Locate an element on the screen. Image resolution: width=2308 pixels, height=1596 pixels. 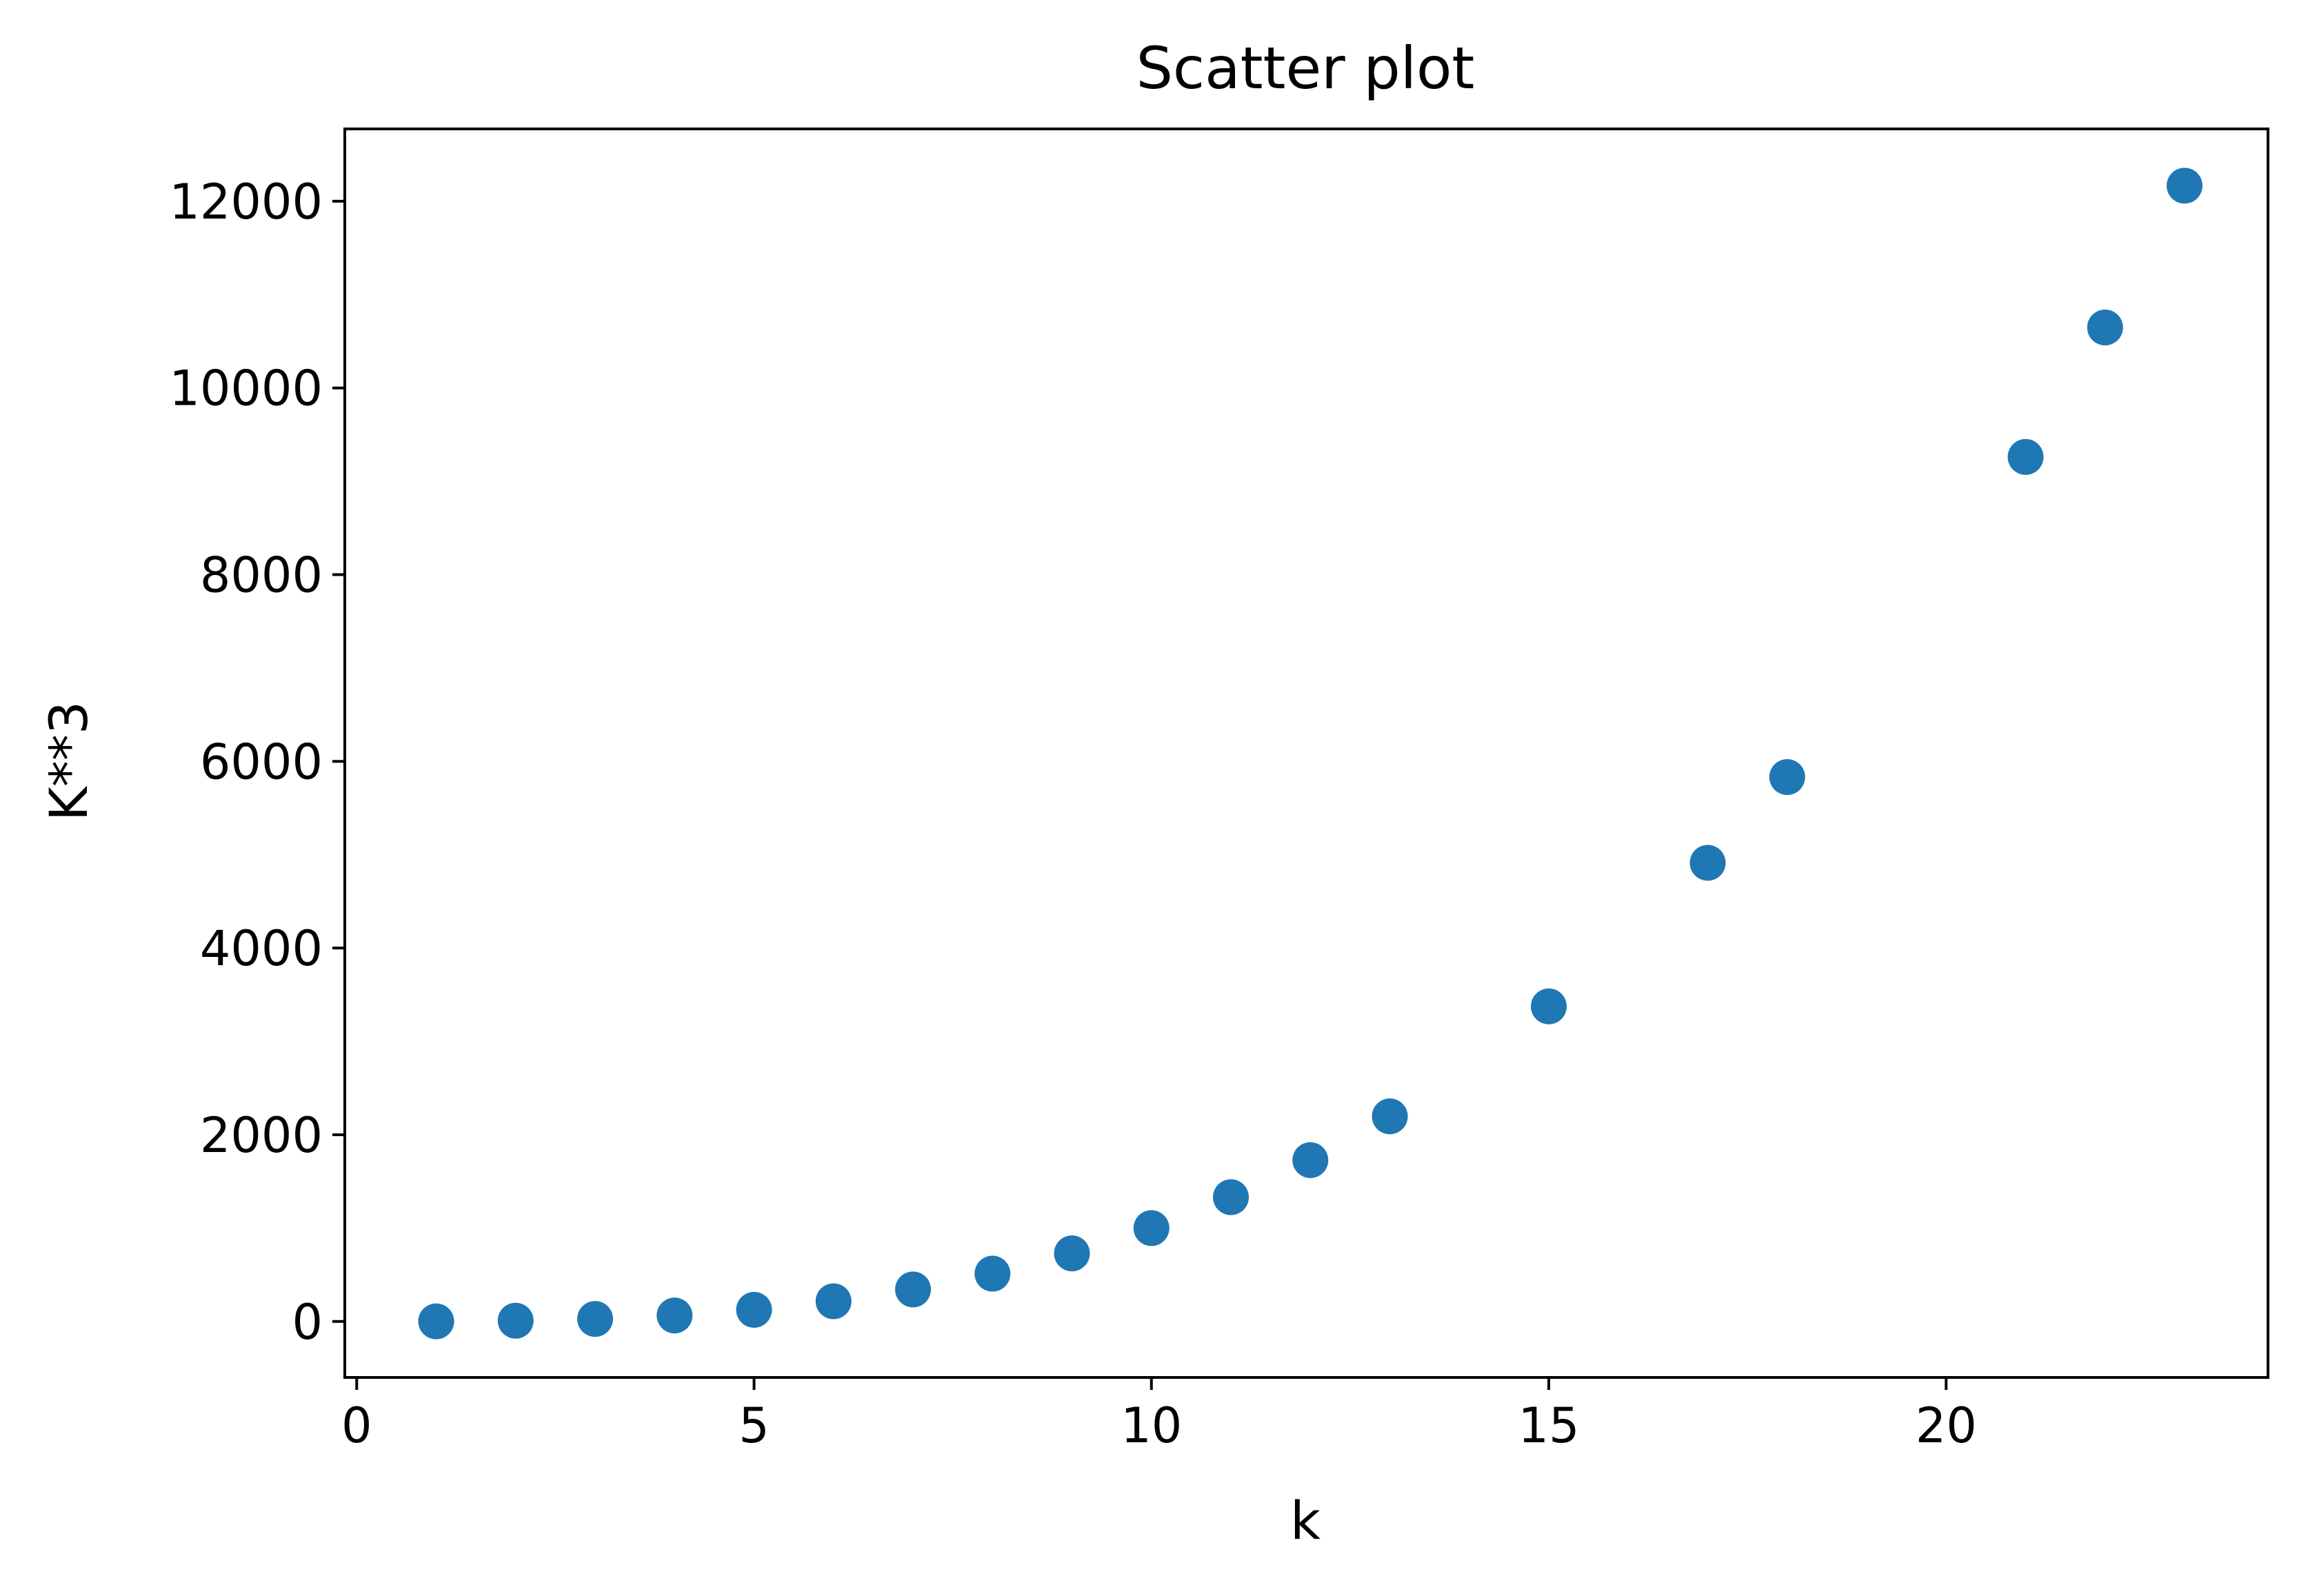
y-axis-ticks: 0 2000 4000 6000 8000 10000 12000 is located at coordinates (257, 762).